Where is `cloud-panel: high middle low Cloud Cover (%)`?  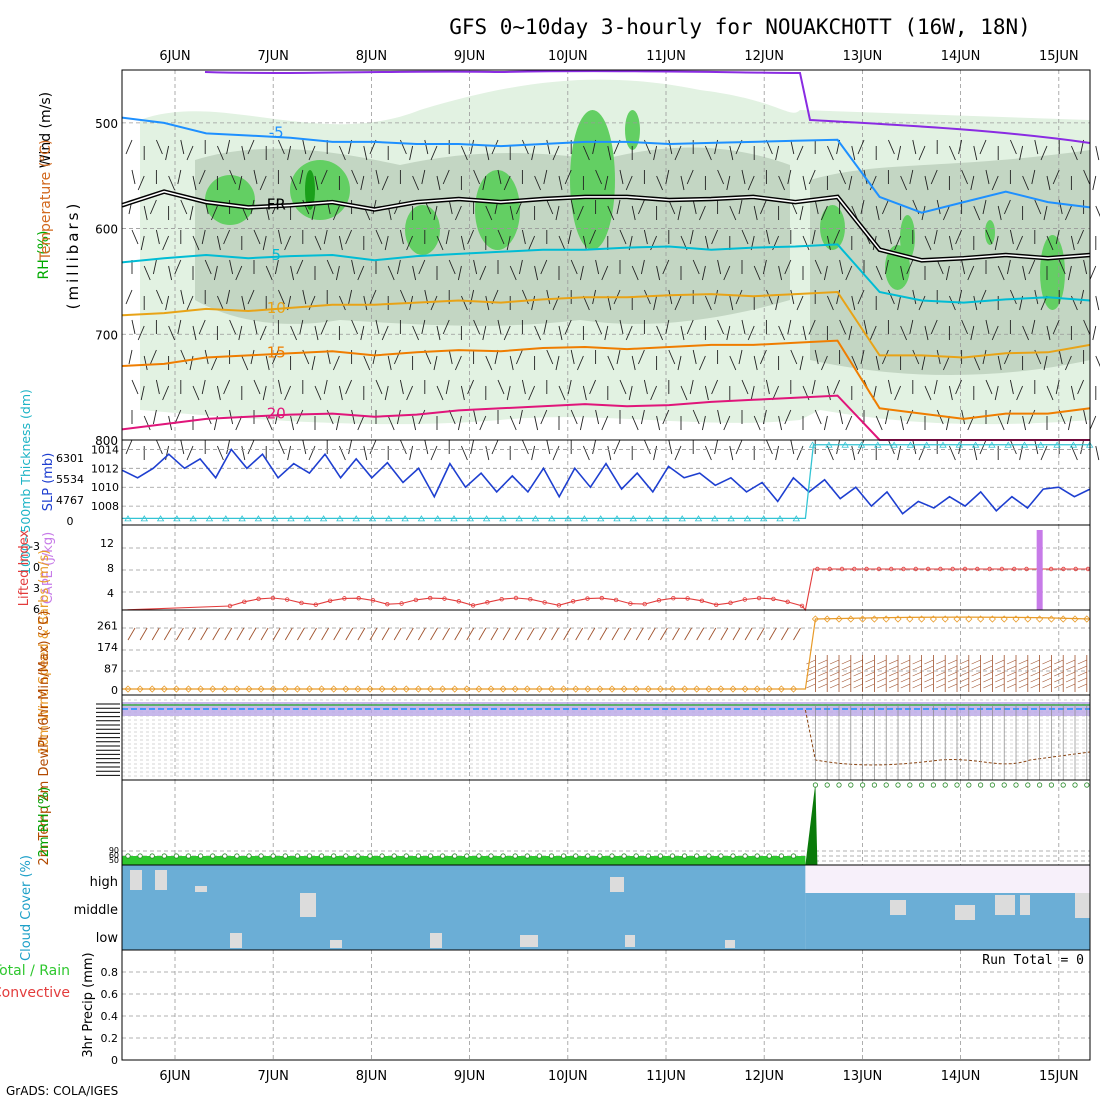 cloud-panel: high middle low Cloud Cover (%) is located at coordinates (554, 908).